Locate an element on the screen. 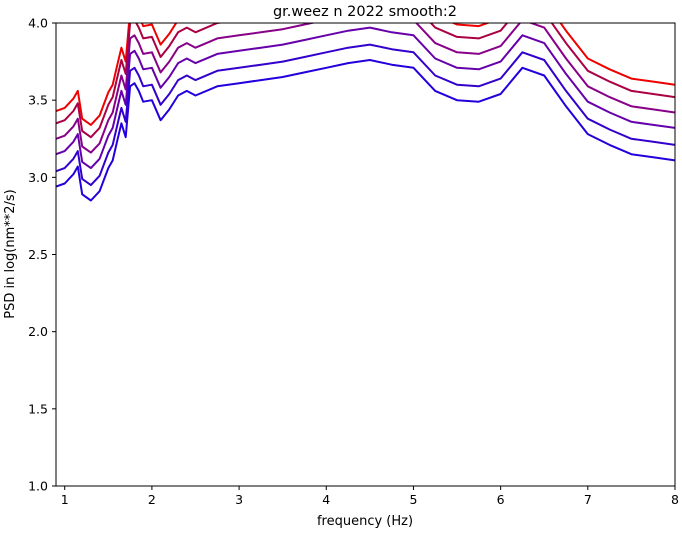 Image resolution: width=682 pixels, height=535 pixels. y-tick-label: 2.0 is located at coordinates (38, 331).